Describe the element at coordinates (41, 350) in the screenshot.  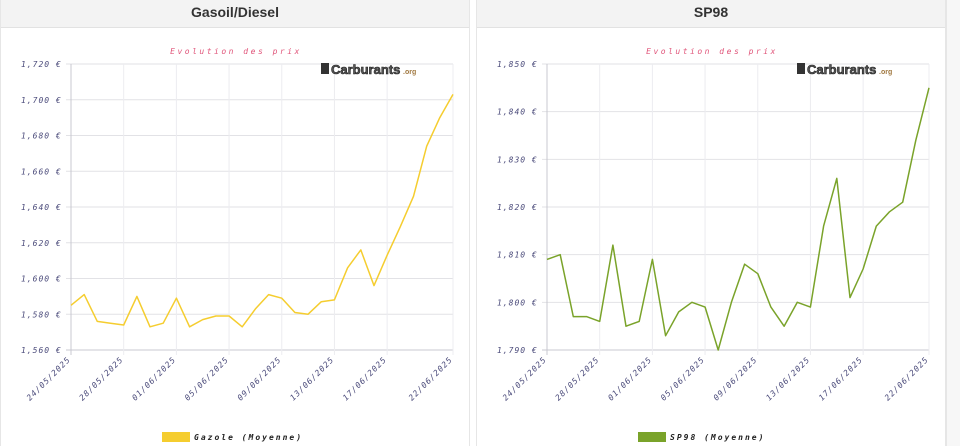
I see `y-tick-label: 1,560 €` at that location.